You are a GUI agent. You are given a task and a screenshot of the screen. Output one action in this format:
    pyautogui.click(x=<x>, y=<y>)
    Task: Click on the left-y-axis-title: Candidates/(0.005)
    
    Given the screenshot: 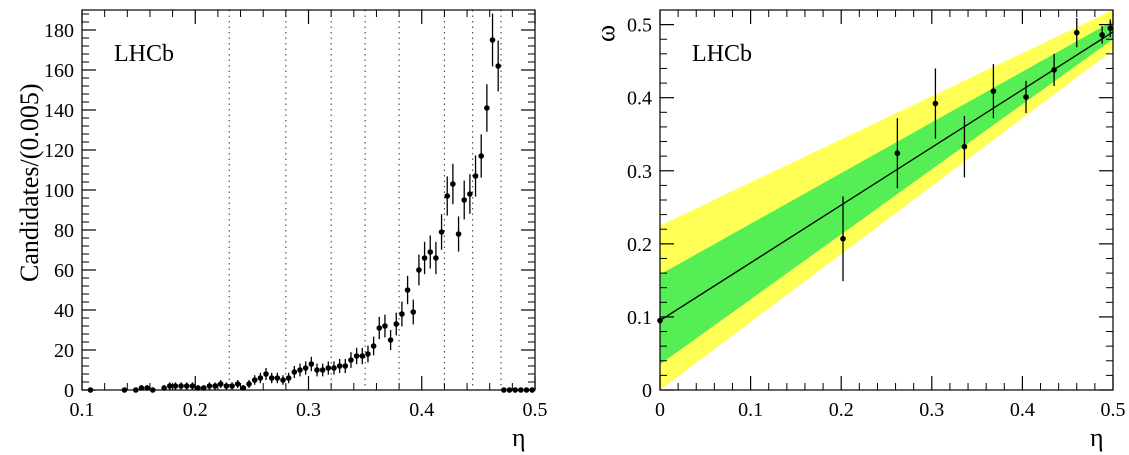 What is the action you would take?
    pyautogui.click(x=29, y=182)
    